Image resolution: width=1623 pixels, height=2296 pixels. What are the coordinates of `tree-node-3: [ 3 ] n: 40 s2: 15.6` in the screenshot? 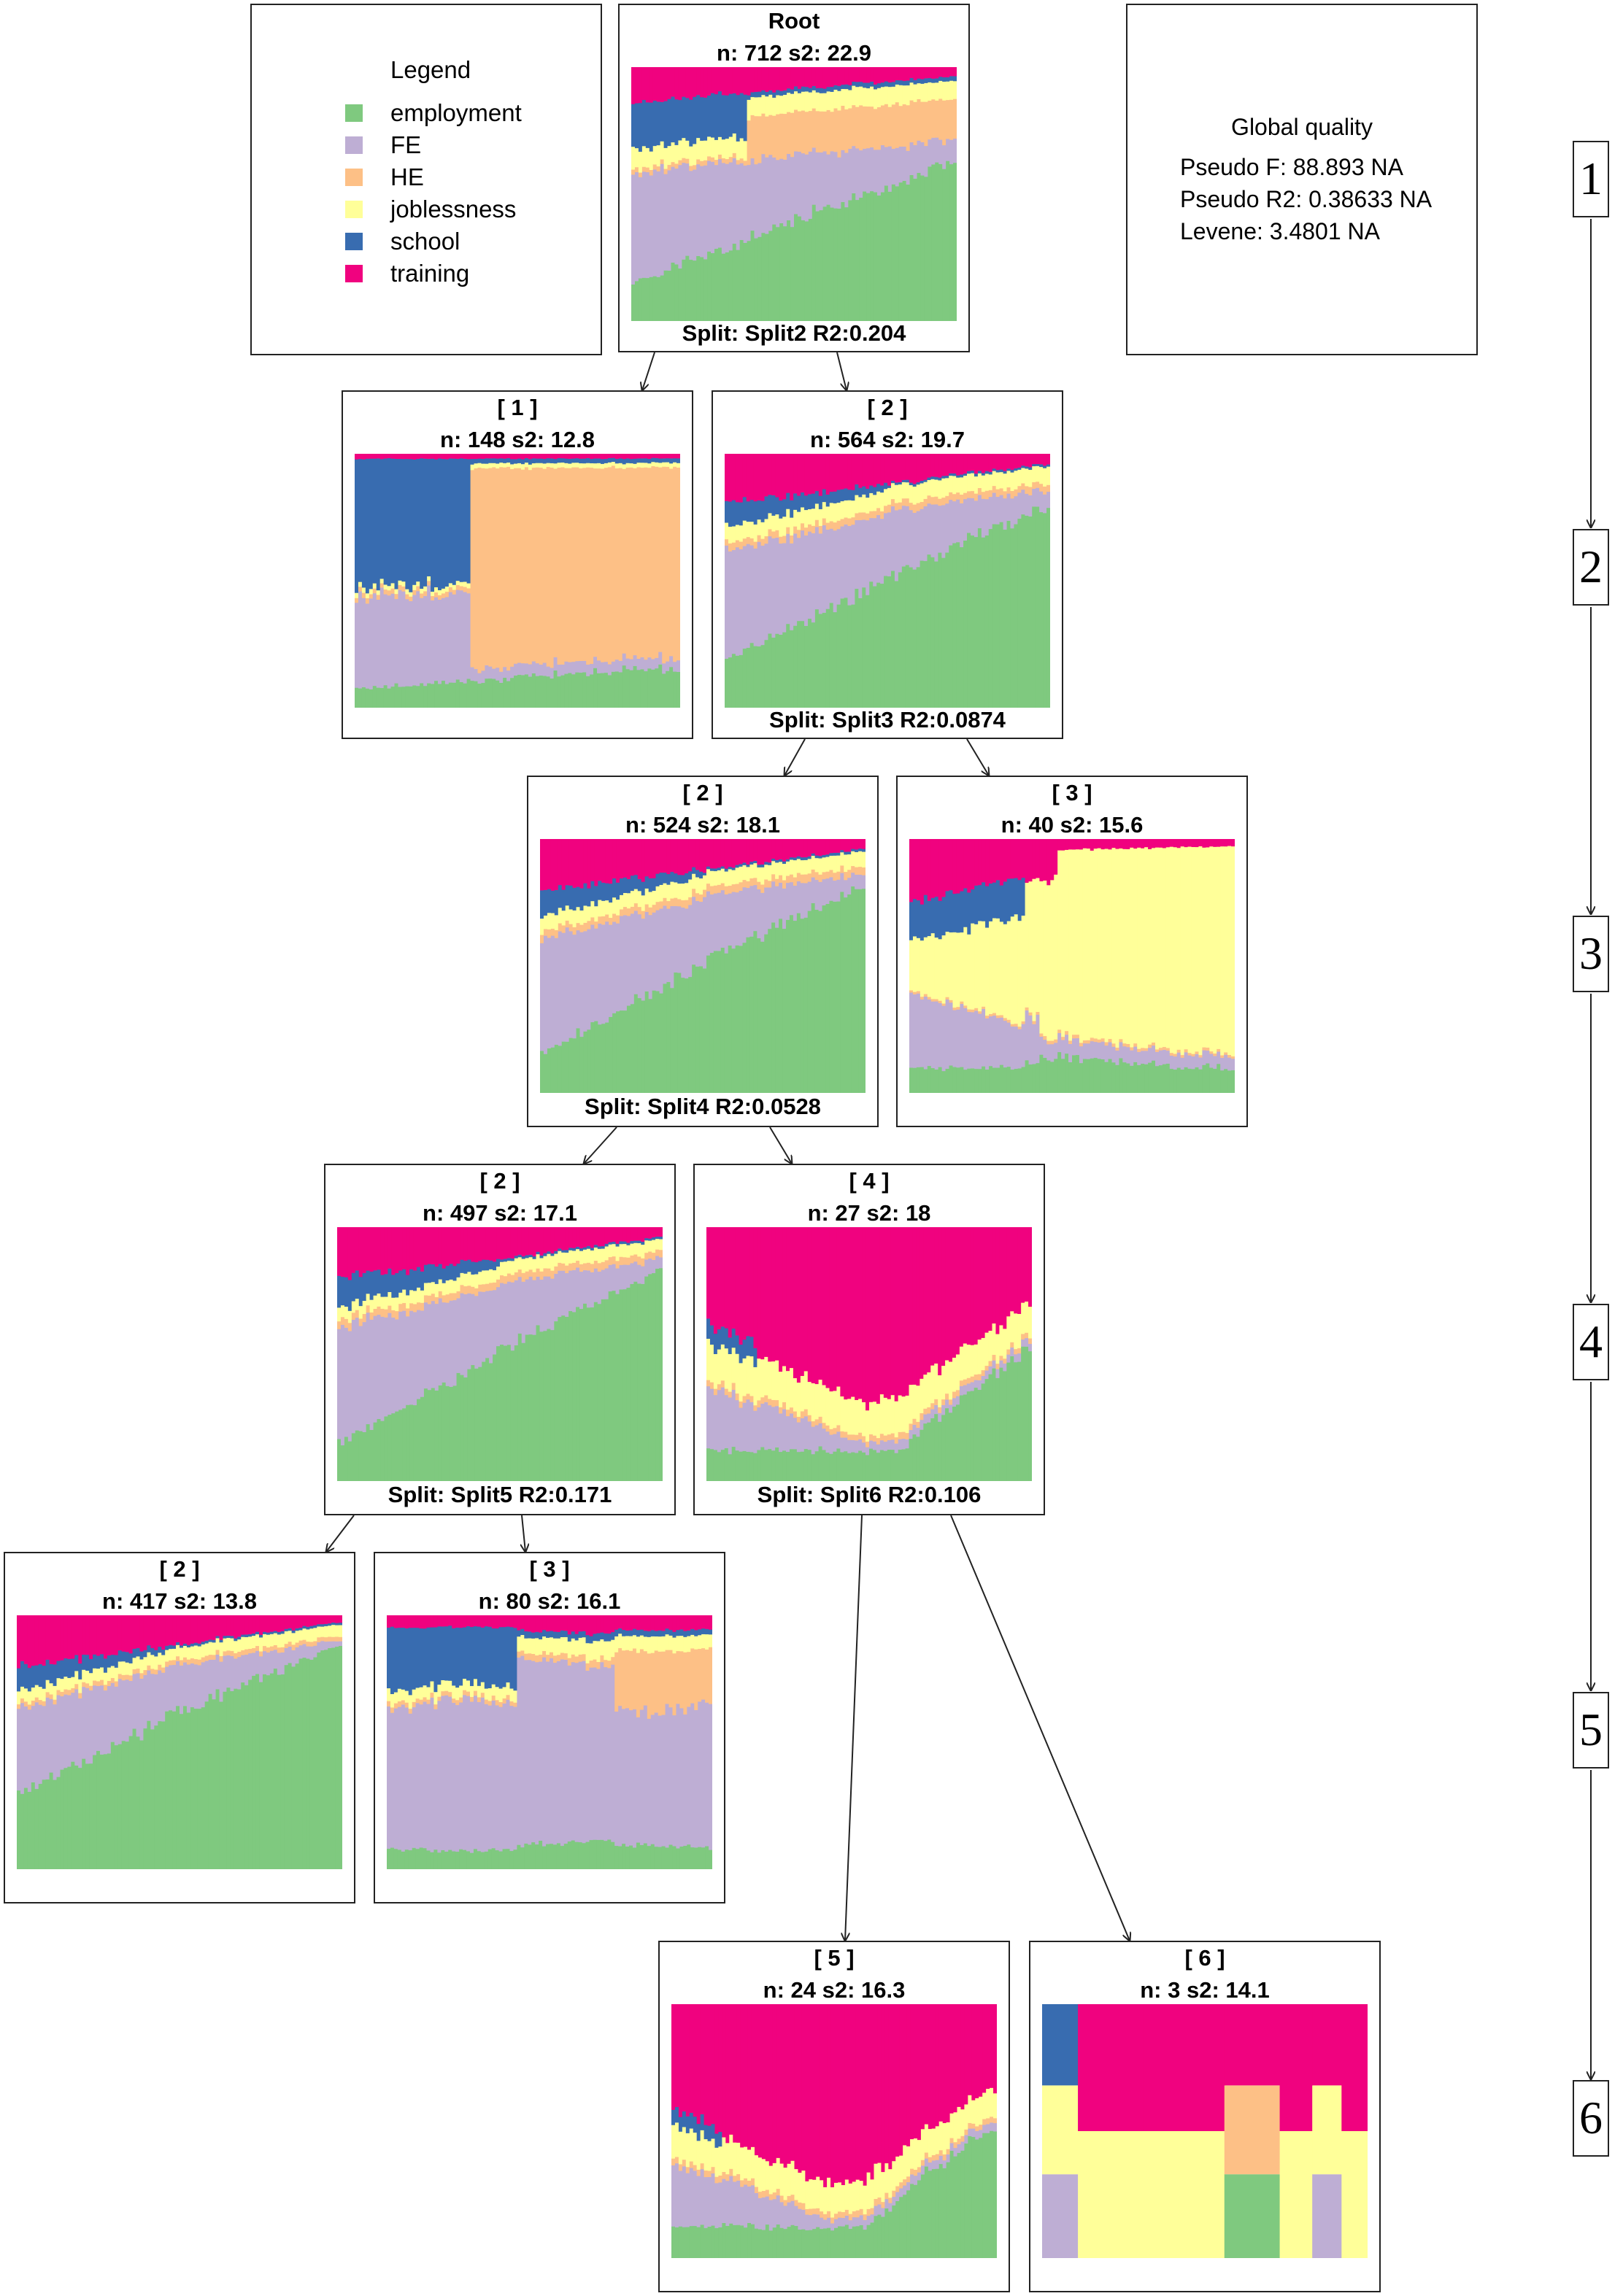 It's located at (1072, 951).